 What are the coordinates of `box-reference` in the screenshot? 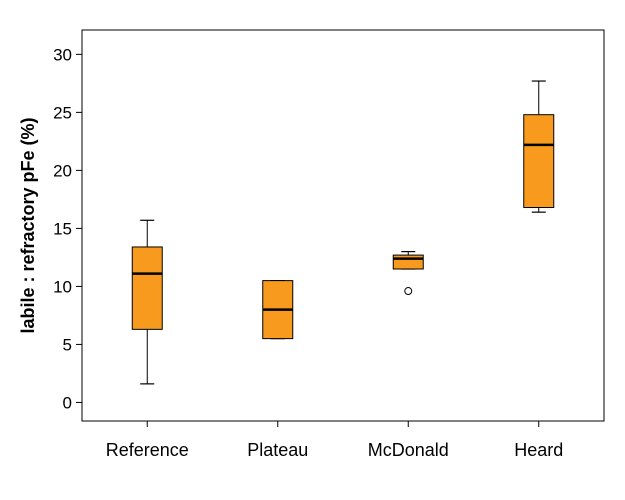 It's located at (147, 288).